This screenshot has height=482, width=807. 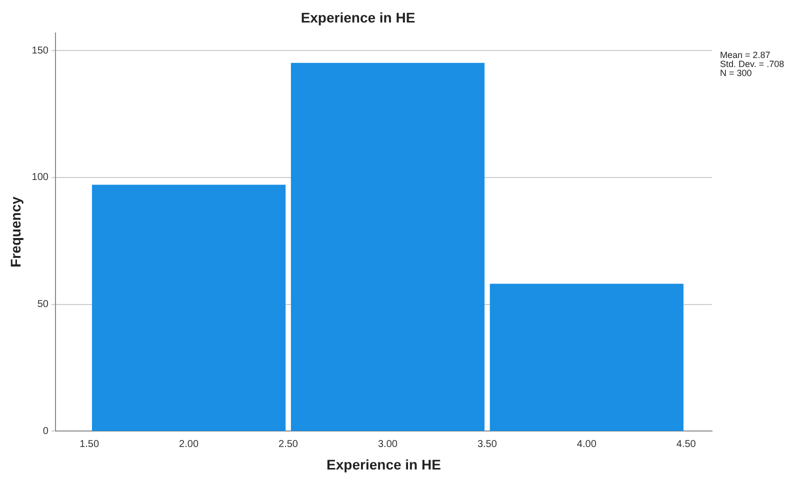 What do you see at coordinates (15, 232) in the screenshot?
I see `y-axis-title: Frequency` at bounding box center [15, 232].